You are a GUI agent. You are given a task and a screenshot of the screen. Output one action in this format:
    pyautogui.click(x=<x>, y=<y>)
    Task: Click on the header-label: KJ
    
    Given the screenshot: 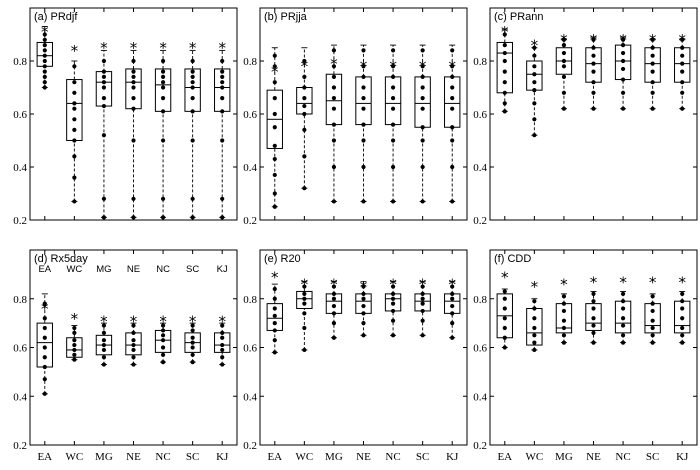 What is the action you would take?
    pyautogui.click(x=222, y=269)
    